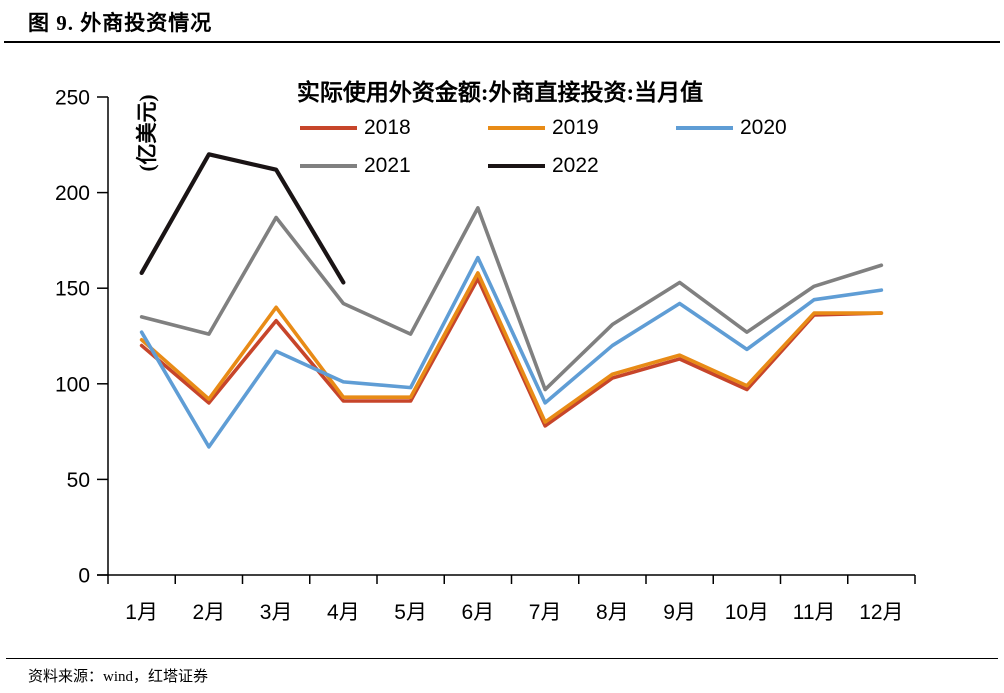  I want to click on chart-legend: 2018 2019 2020 2021 2022, so click(582, 147).